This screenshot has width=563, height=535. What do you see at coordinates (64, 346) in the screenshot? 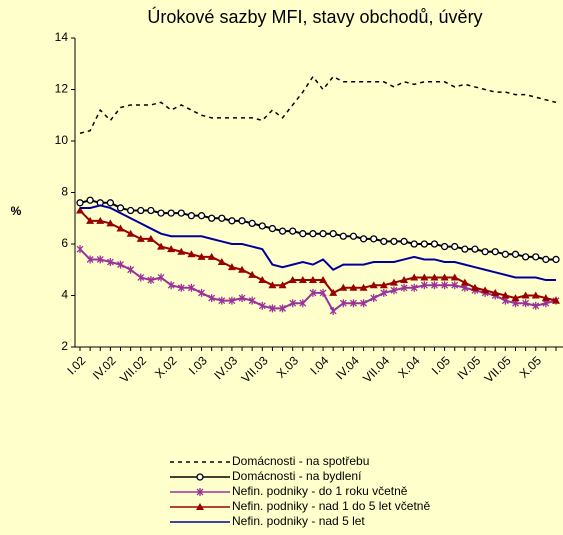
I see `y-tick-label: 2` at bounding box center [64, 346].